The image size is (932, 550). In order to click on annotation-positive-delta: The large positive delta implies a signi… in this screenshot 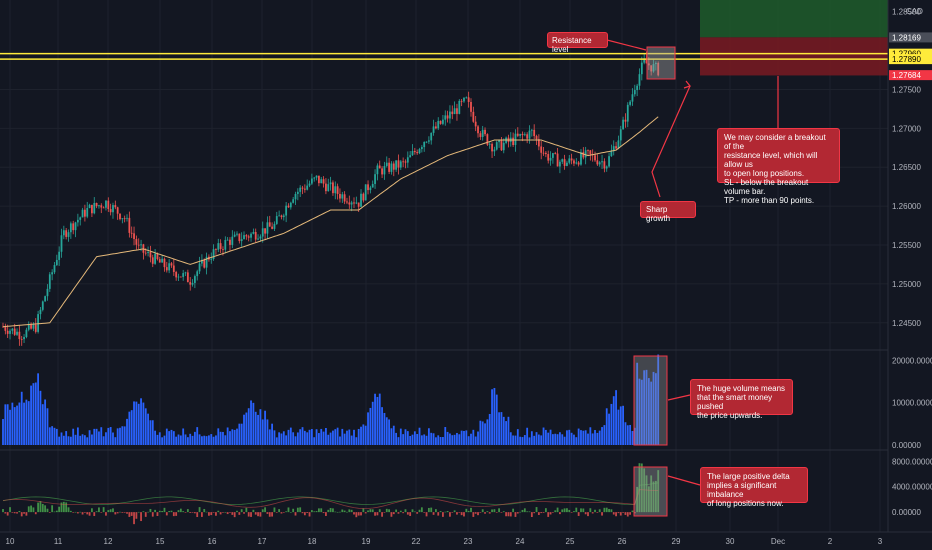, I will do `click(754, 487)`.